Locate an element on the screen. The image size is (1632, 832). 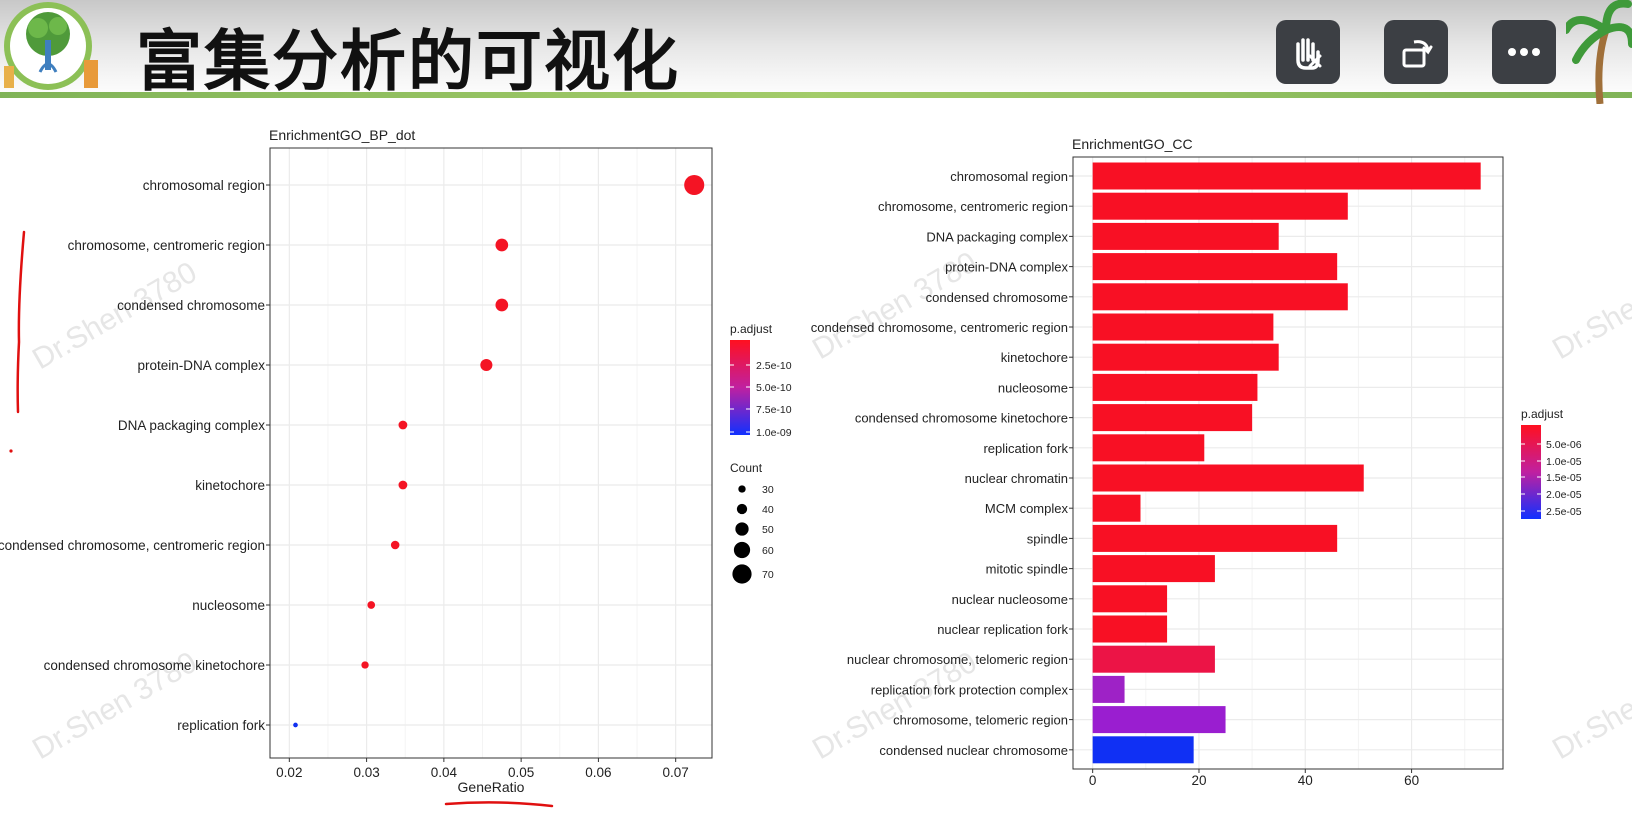
rotate-icon is located at coordinates (1417, 54).